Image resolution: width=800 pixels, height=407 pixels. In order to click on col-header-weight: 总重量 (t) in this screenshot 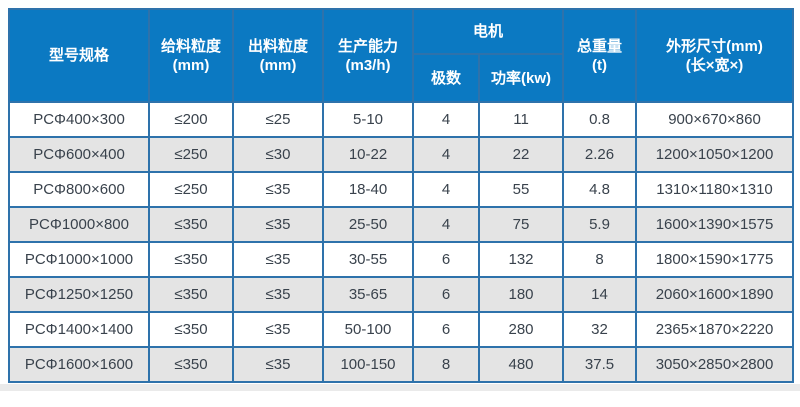, I will do `click(600, 55)`.